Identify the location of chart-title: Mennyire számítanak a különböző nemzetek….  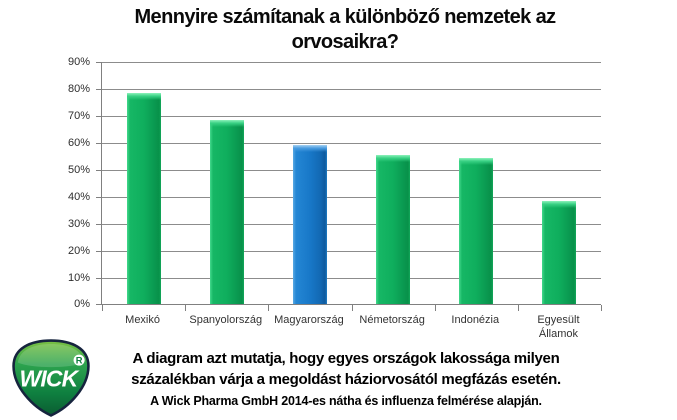
(345, 29).